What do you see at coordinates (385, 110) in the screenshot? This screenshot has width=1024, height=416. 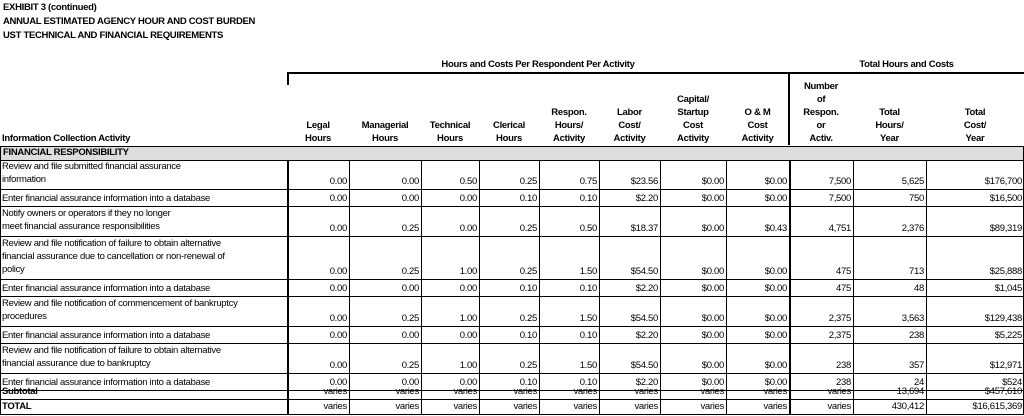 I see `column-header: Managerial Hours` at bounding box center [385, 110].